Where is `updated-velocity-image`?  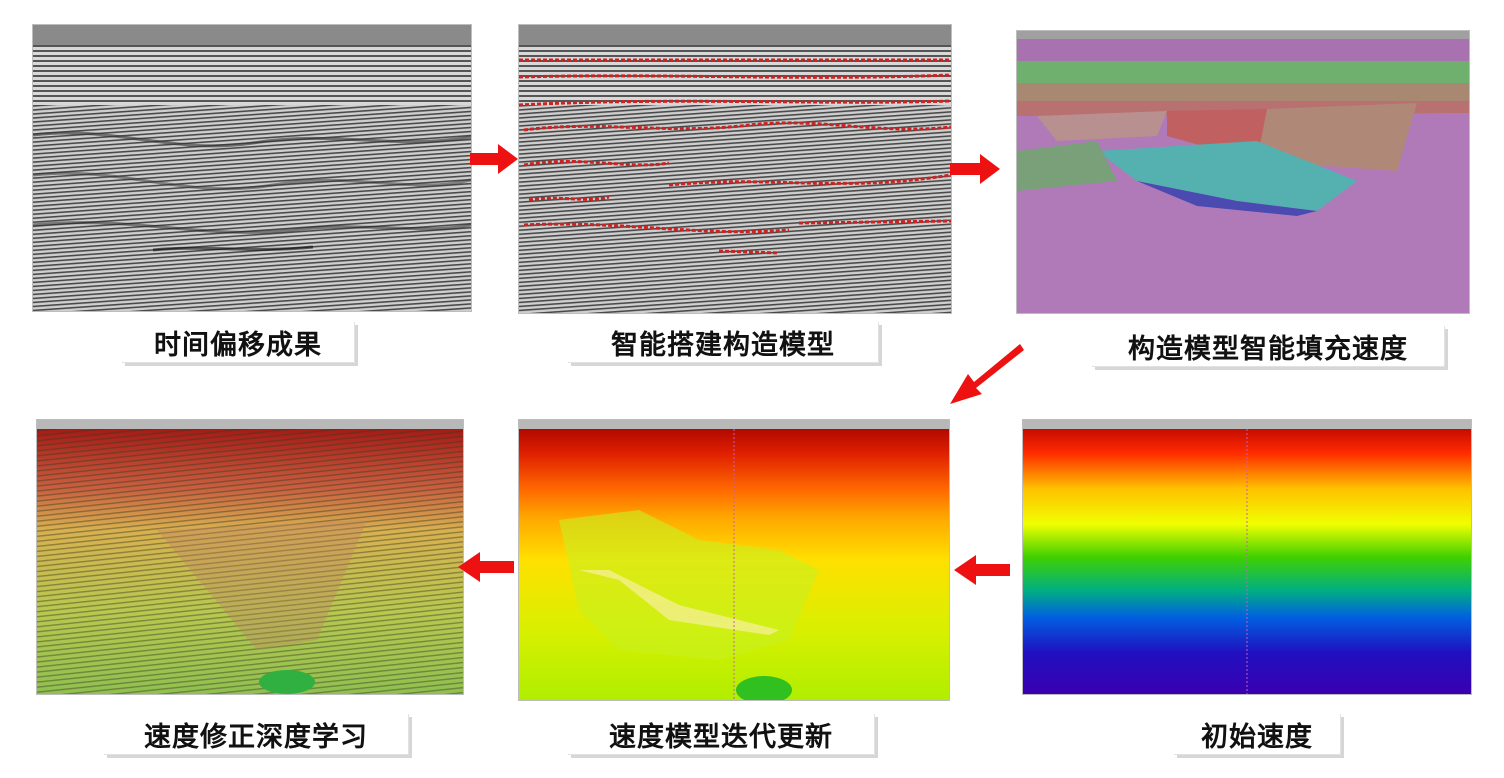 updated-velocity-image is located at coordinates (734, 560).